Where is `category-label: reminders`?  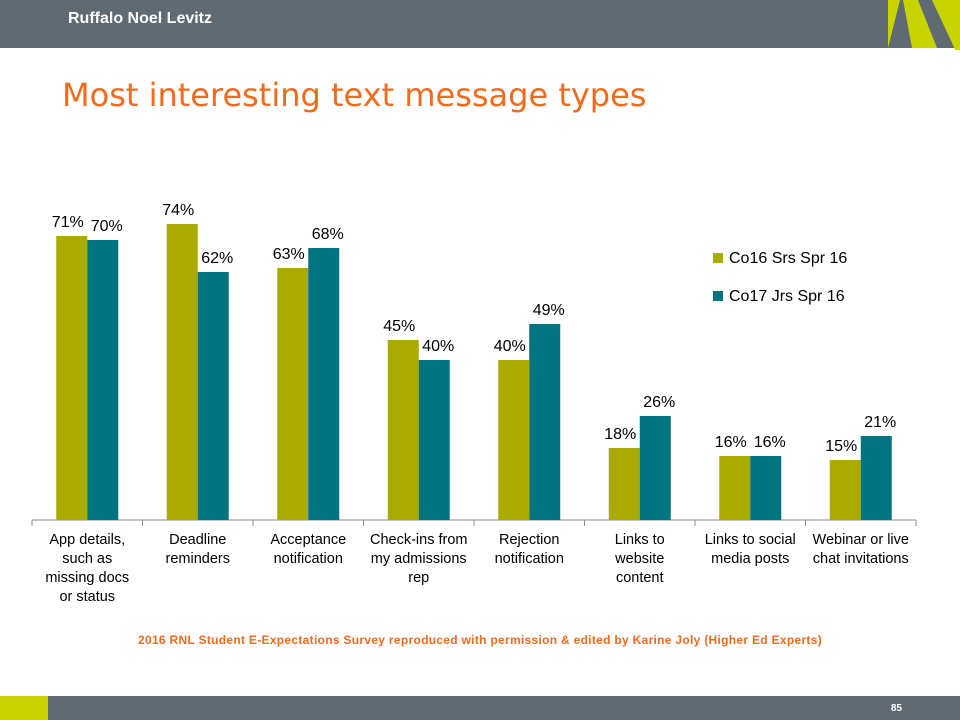
category-label: reminders is located at coordinates (198, 559).